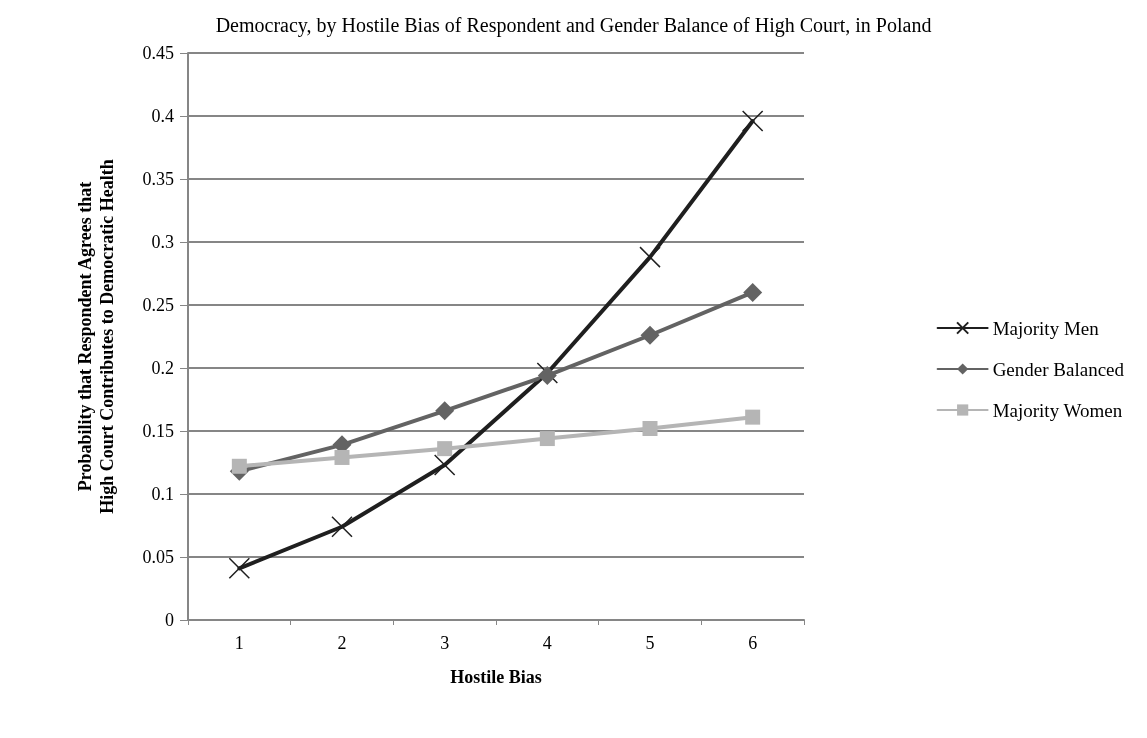 This screenshot has width=1147, height=738. I want to click on legend-label: Gender Balanced, so click(1058, 369).